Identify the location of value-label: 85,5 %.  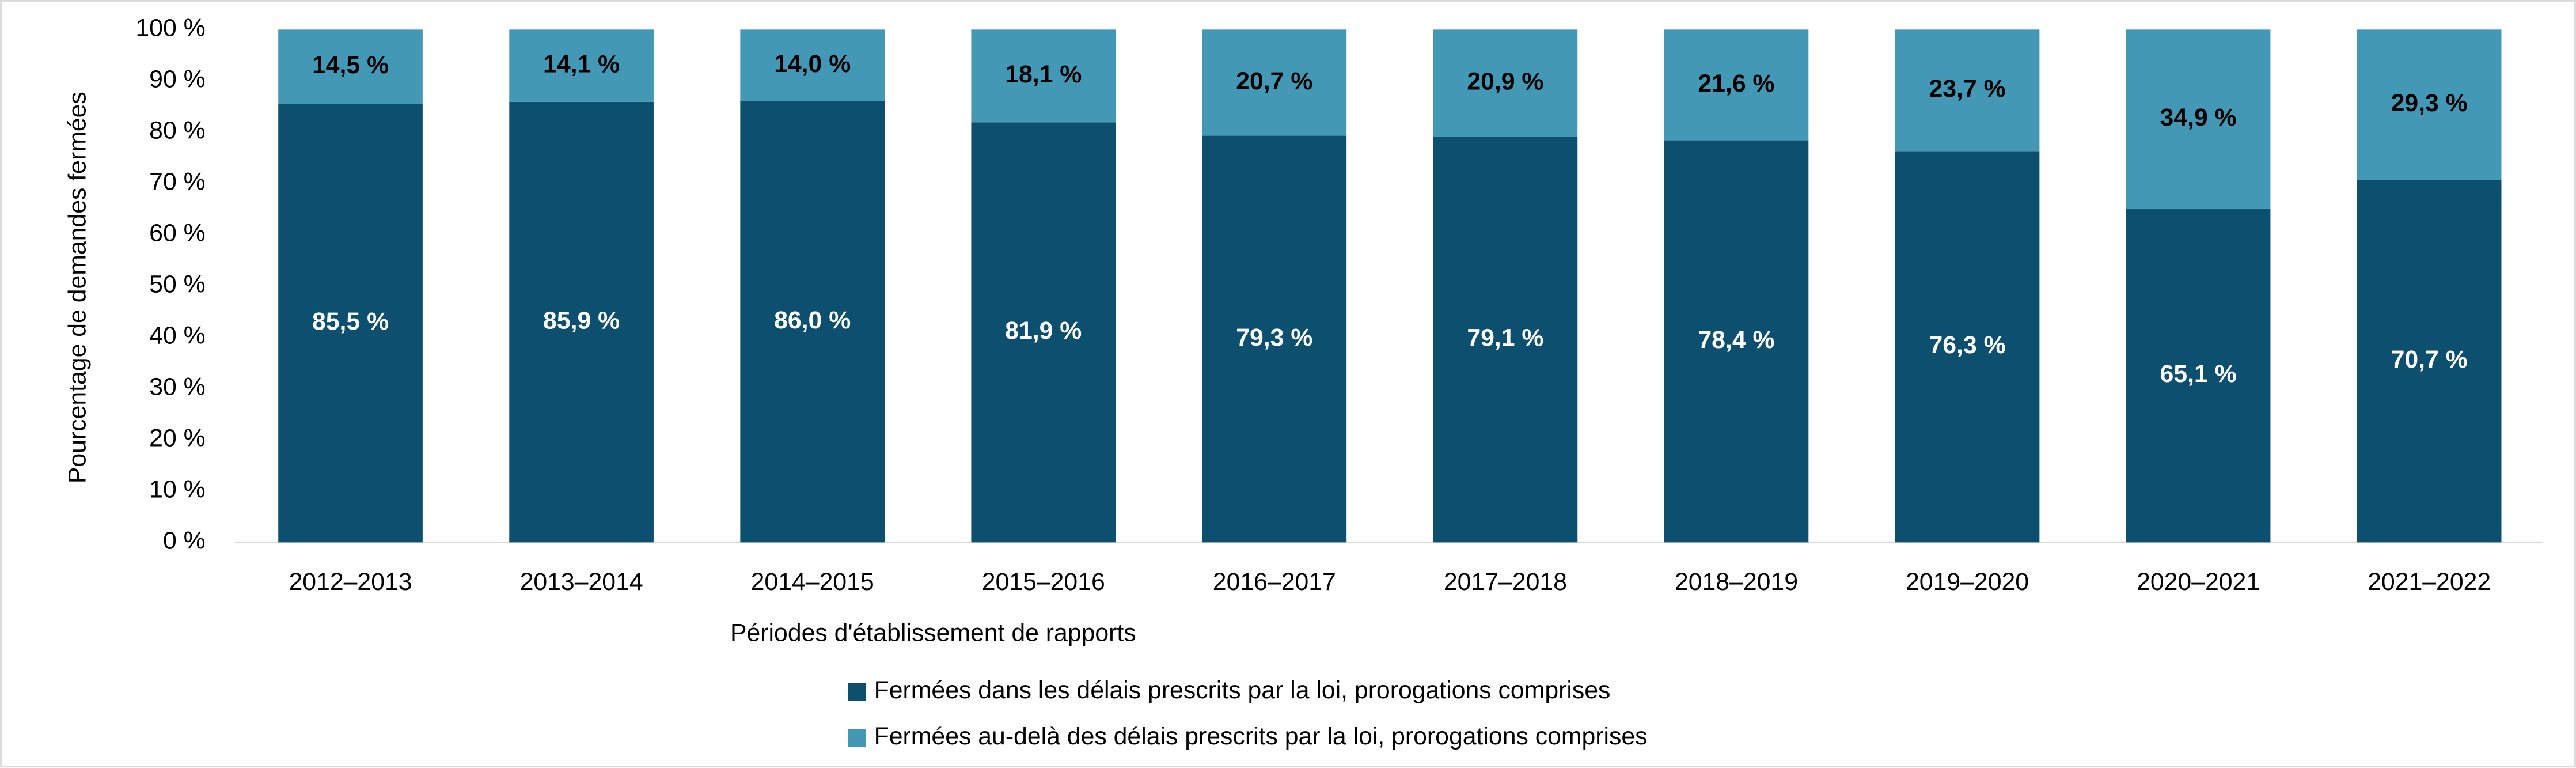
(350, 321).